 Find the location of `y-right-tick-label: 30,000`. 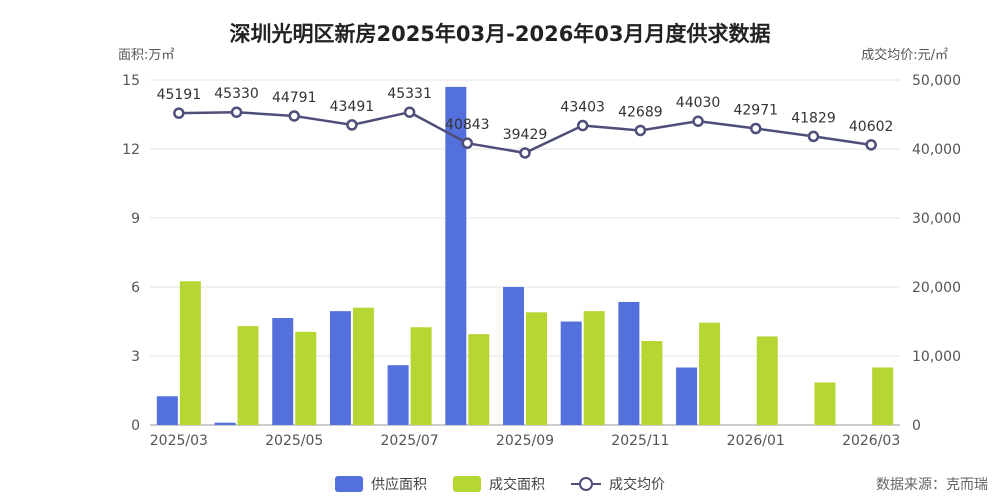

y-right-tick-label: 30,000 is located at coordinates (936, 219).